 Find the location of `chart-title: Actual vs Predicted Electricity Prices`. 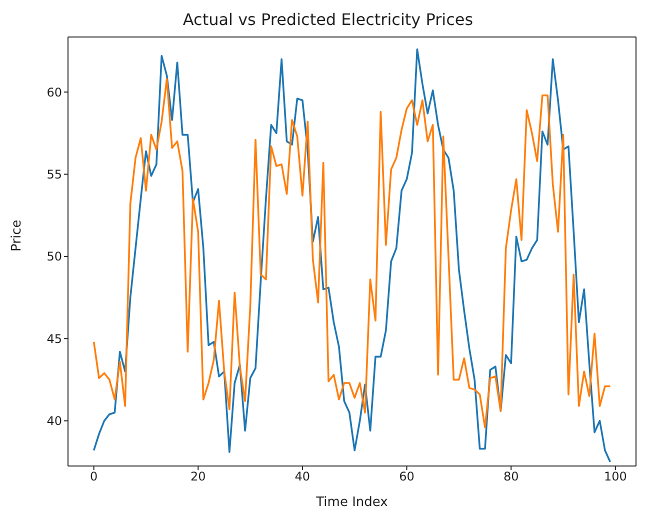

chart-title: Actual vs Predicted Electricity Prices is located at coordinates (328, 20).